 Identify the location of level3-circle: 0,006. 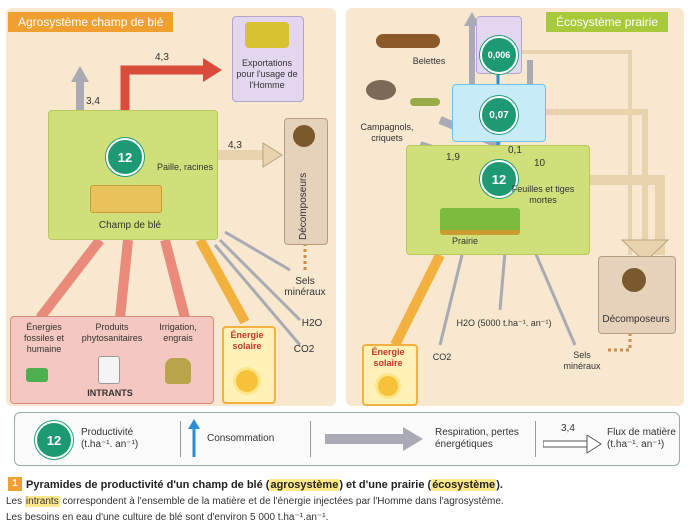
(499, 55).